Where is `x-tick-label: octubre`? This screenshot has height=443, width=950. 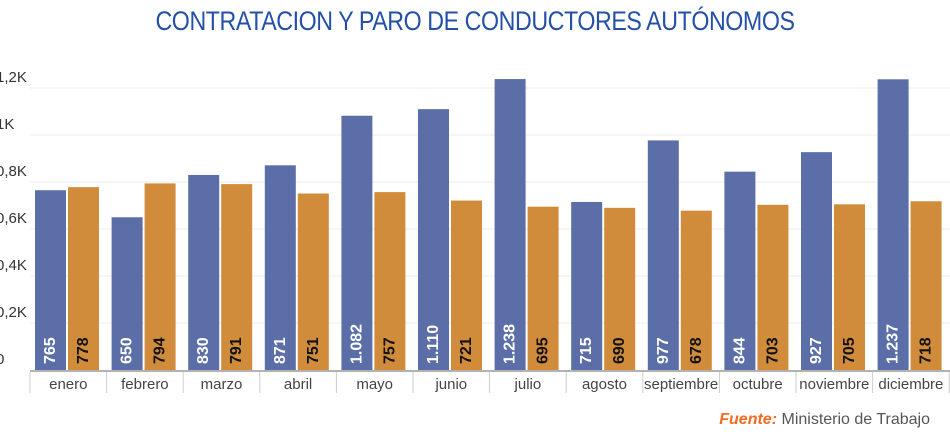
x-tick-label: octubre is located at coordinates (758, 384).